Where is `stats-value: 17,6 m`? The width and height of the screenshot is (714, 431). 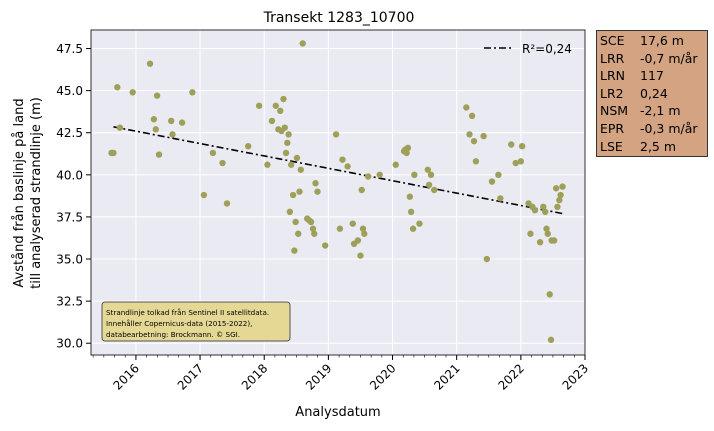 stats-value: 17,6 m is located at coordinates (662, 40).